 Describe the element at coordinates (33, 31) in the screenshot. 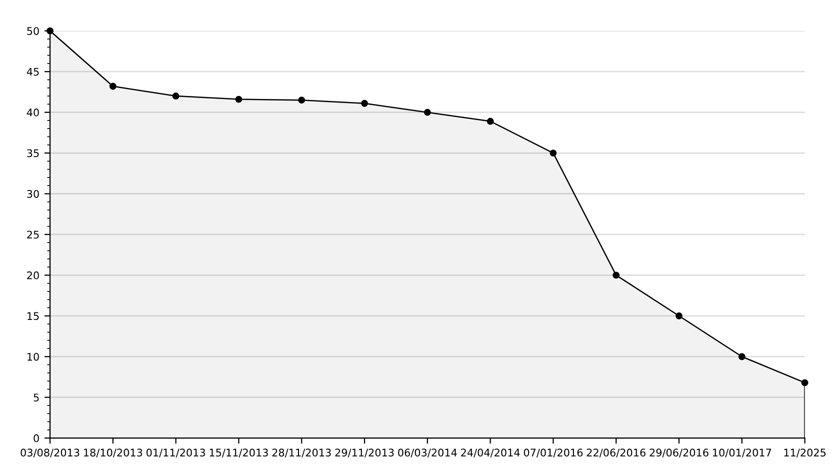

I see `y-tick-label: 50` at that location.